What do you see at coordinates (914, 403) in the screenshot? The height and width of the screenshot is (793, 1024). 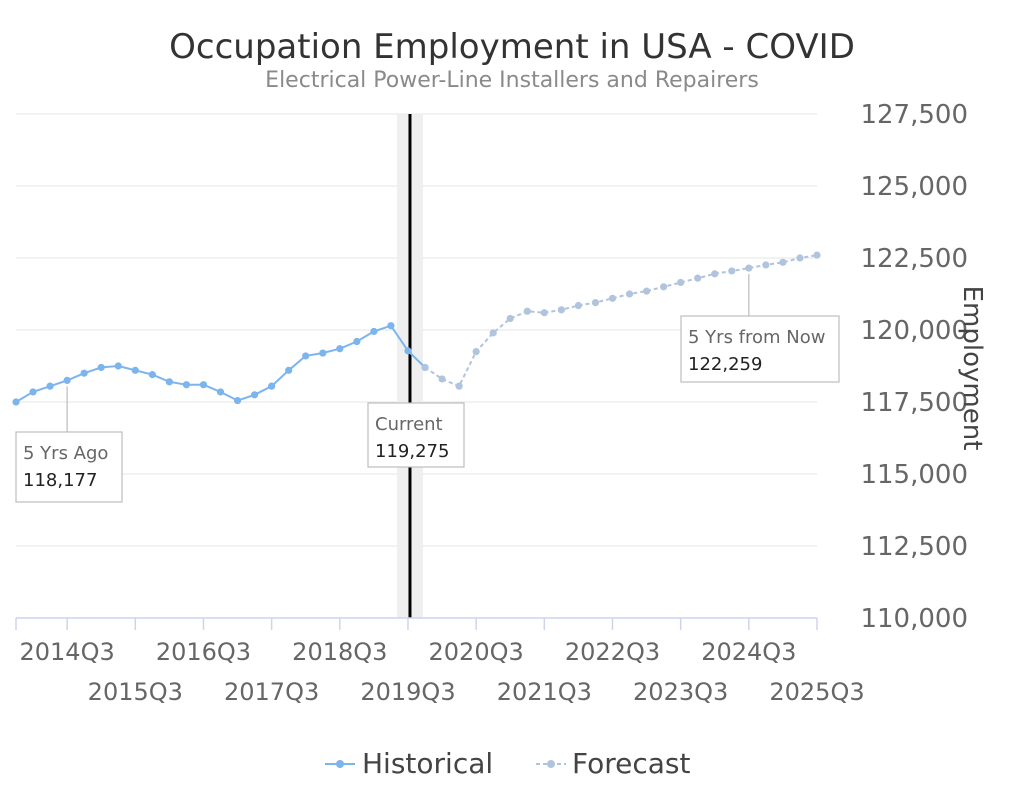 I see `y-tick-label: 117,500` at bounding box center [914, 403].